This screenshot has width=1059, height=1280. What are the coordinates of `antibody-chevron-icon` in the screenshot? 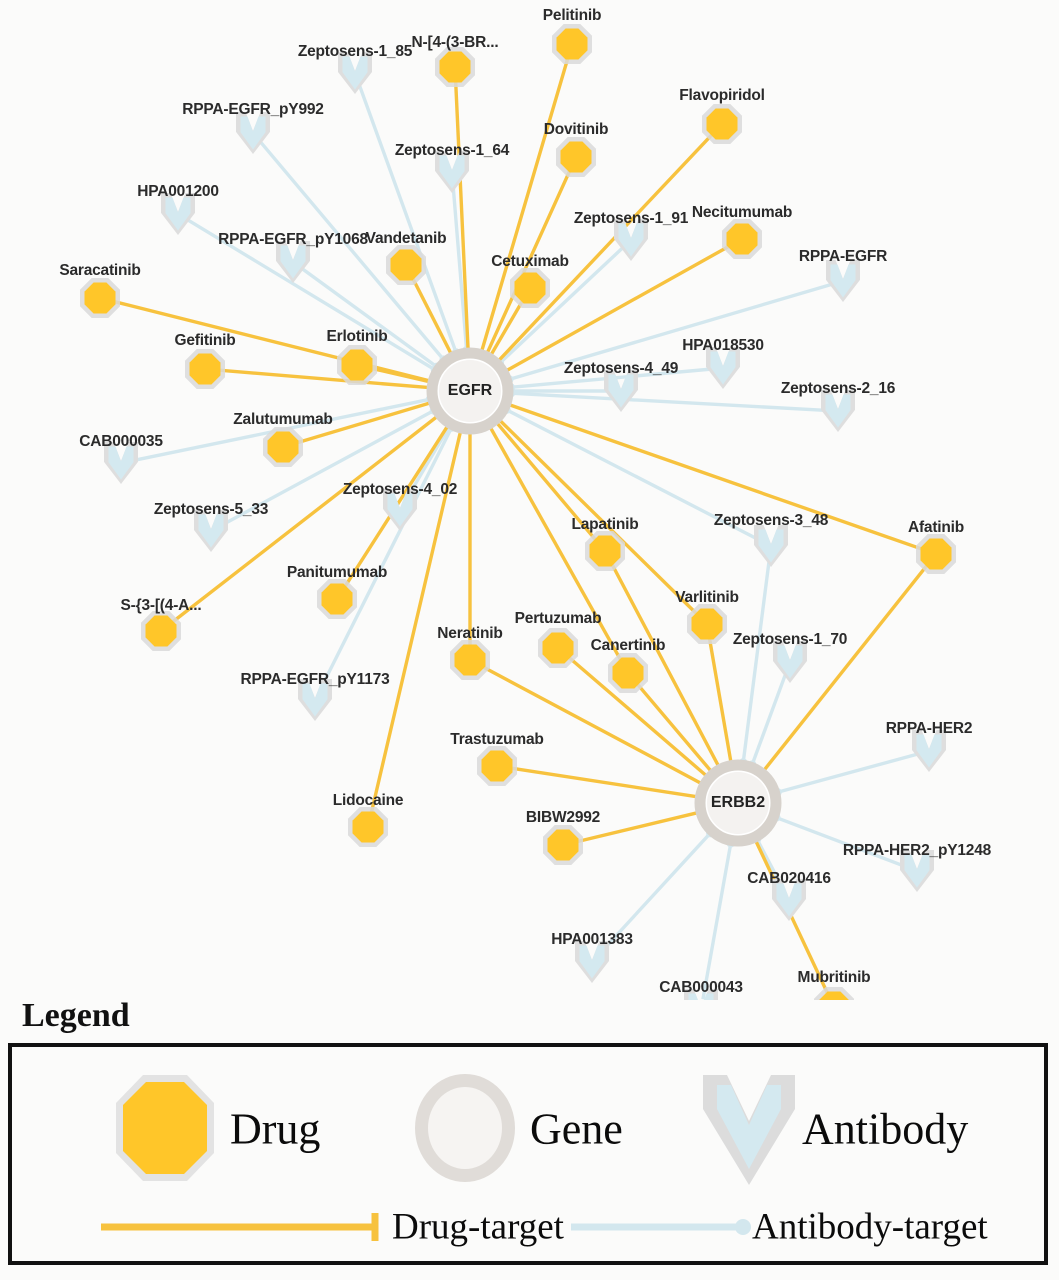 It's located at (749, 1130).